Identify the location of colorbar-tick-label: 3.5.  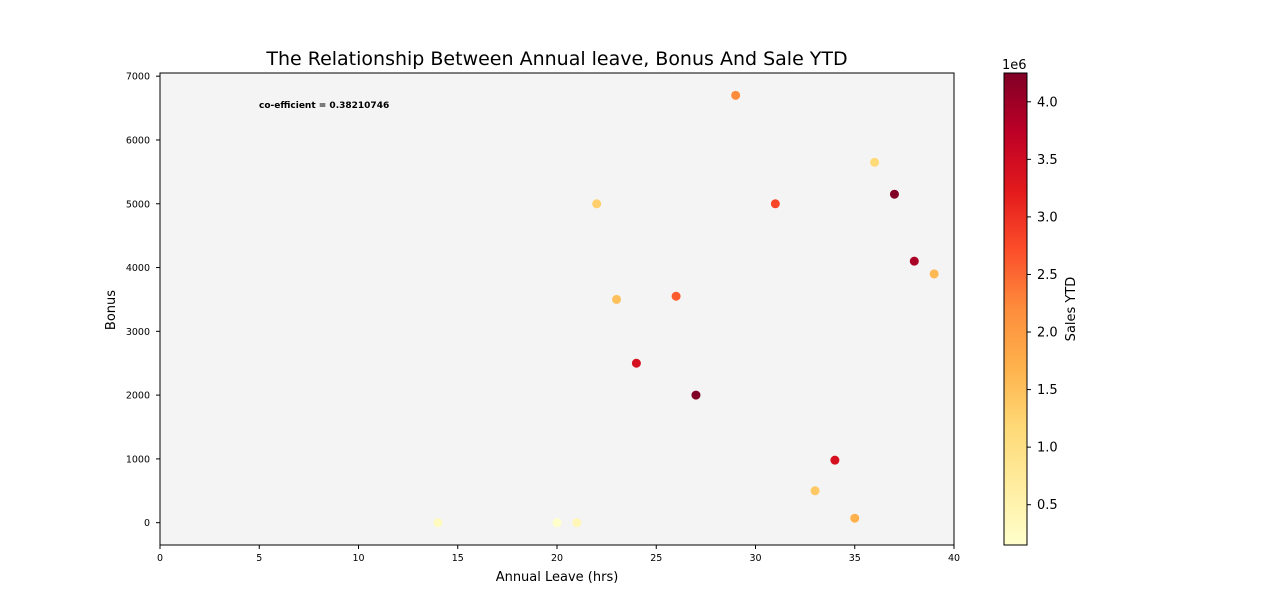
(1047, 160).